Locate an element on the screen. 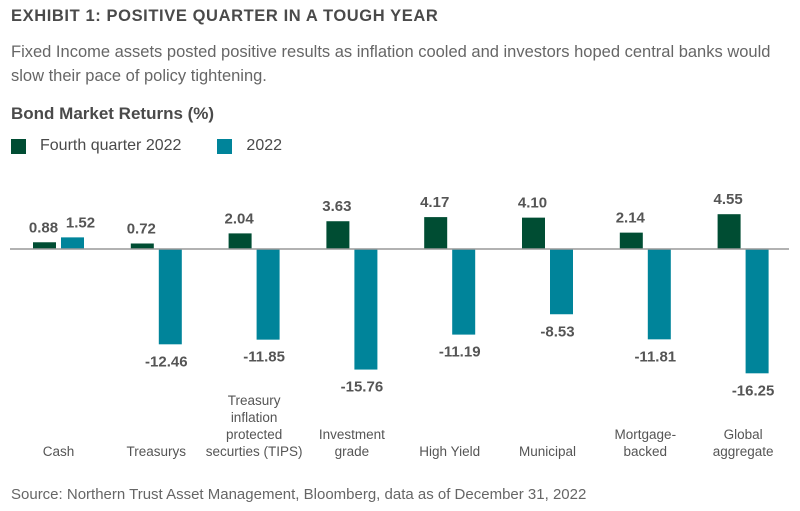  value-label-2022: -11.19 is located at coordinates (460, 352).